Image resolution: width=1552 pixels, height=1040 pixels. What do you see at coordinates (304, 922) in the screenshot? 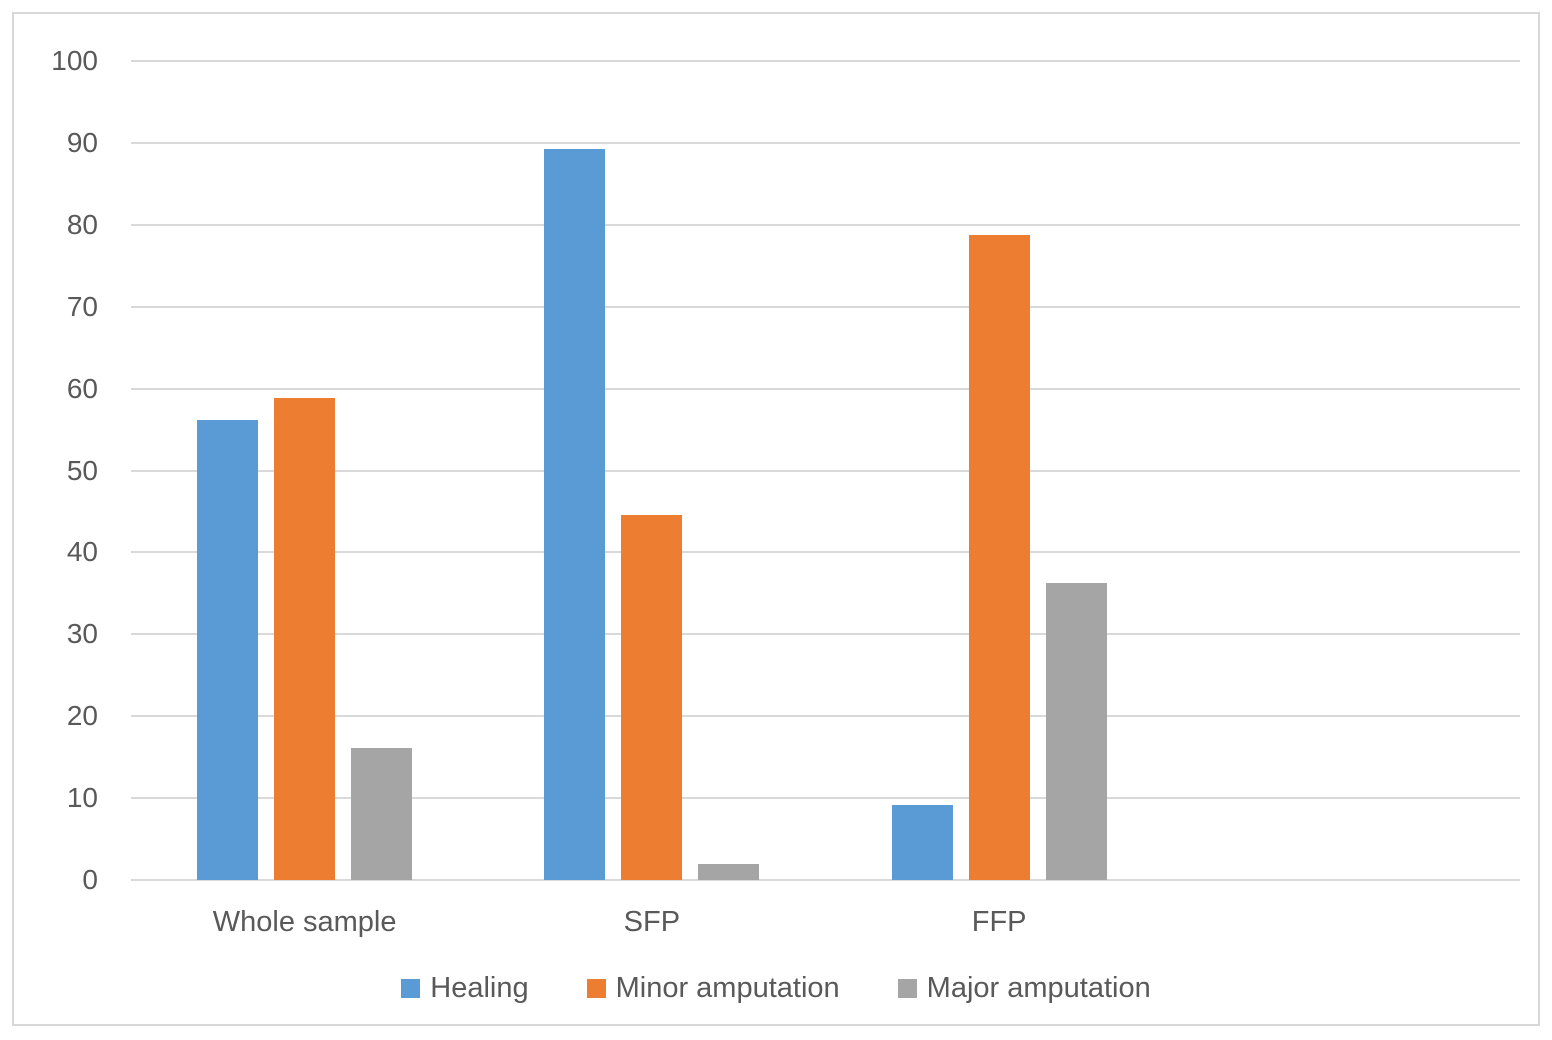
I see `x-category-label-whole-sample: Whole sample` at bounding box center [304, 922].